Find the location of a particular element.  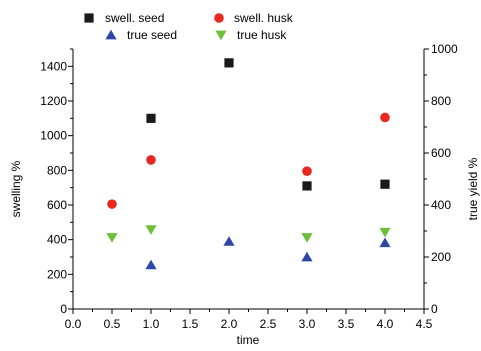

legend: swell. seed swell. husk true seed true husk is located at coordinates (189, 26).